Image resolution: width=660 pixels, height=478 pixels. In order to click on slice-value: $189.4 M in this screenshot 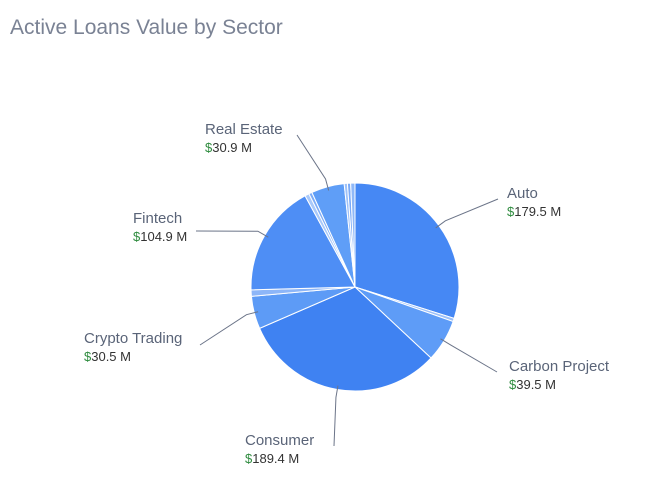, I will do `click(272, 458)`.